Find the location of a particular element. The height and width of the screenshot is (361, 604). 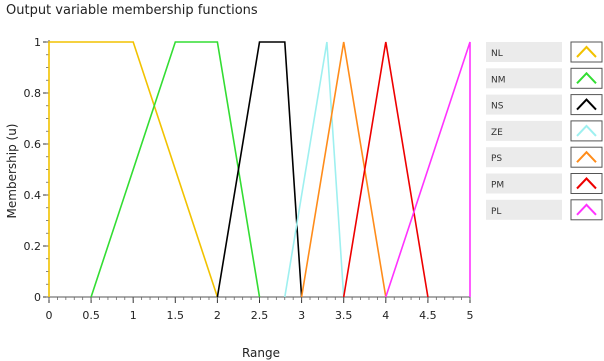

y-tick-label: 0.6 is located at coordinates (33, 144).